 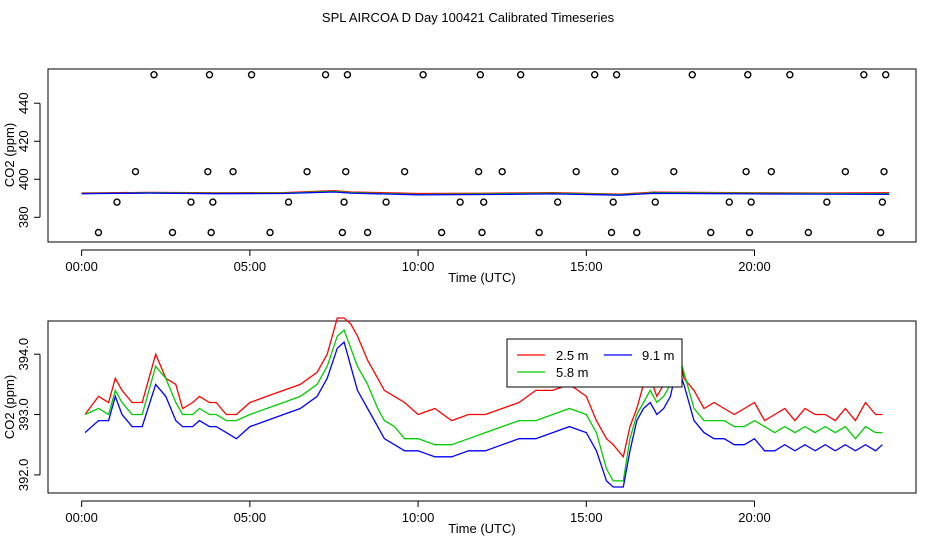 I want to click on legend-label-2-5m: 2.5 m, so click(x=572, y=355).